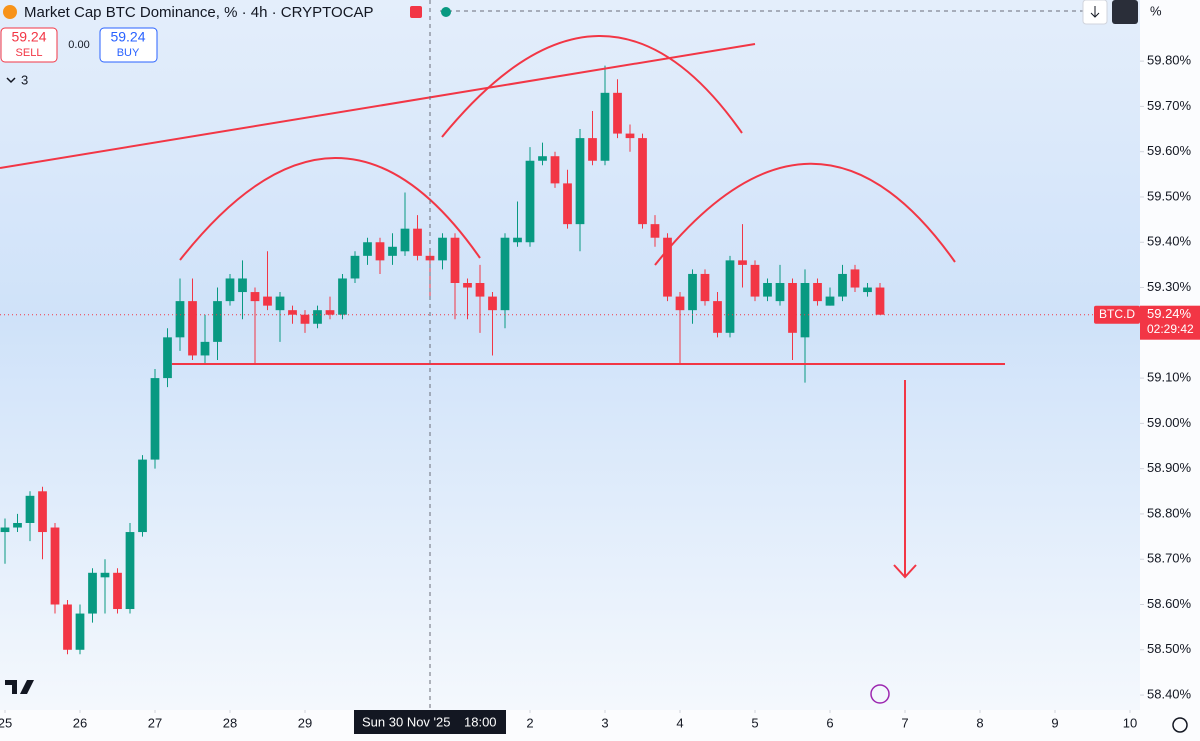 This screenshot has height=741, width=1200. Describe the element at coordinates (1169, 377) in the screenshot. I see `y-tick-label: 59.10%` at that location.